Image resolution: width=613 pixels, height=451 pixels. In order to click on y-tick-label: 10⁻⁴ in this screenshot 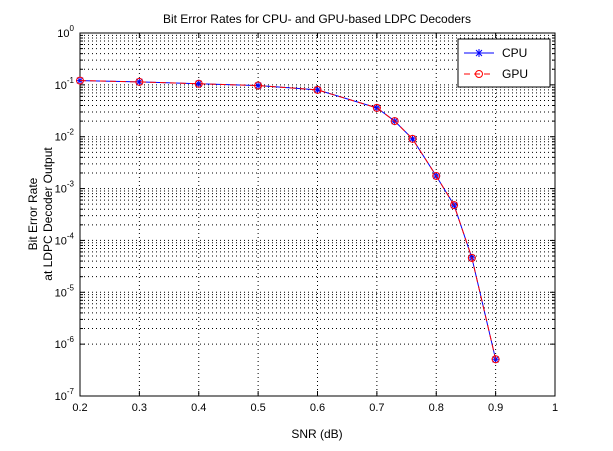, I will do `click(65, 239)`.